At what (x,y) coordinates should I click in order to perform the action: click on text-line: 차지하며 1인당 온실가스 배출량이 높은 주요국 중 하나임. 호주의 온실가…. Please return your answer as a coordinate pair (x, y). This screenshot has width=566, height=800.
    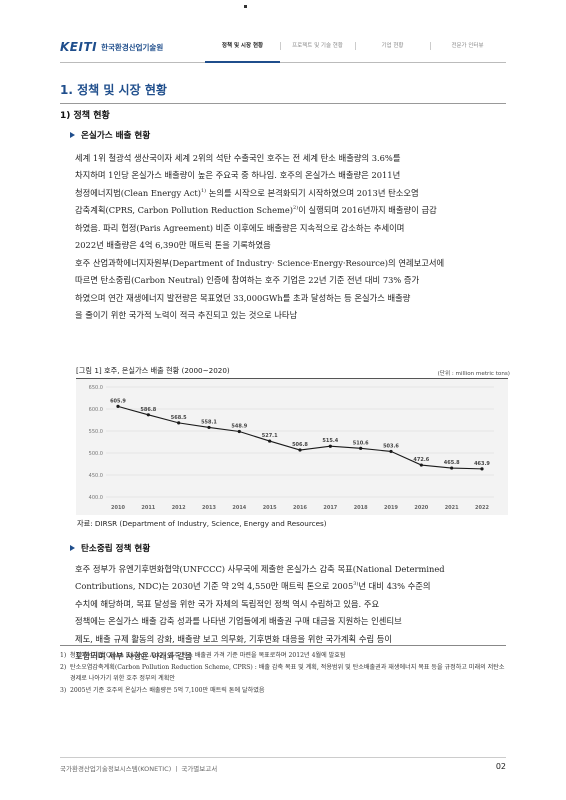
    Looking at the image, I should click on (238, 175).